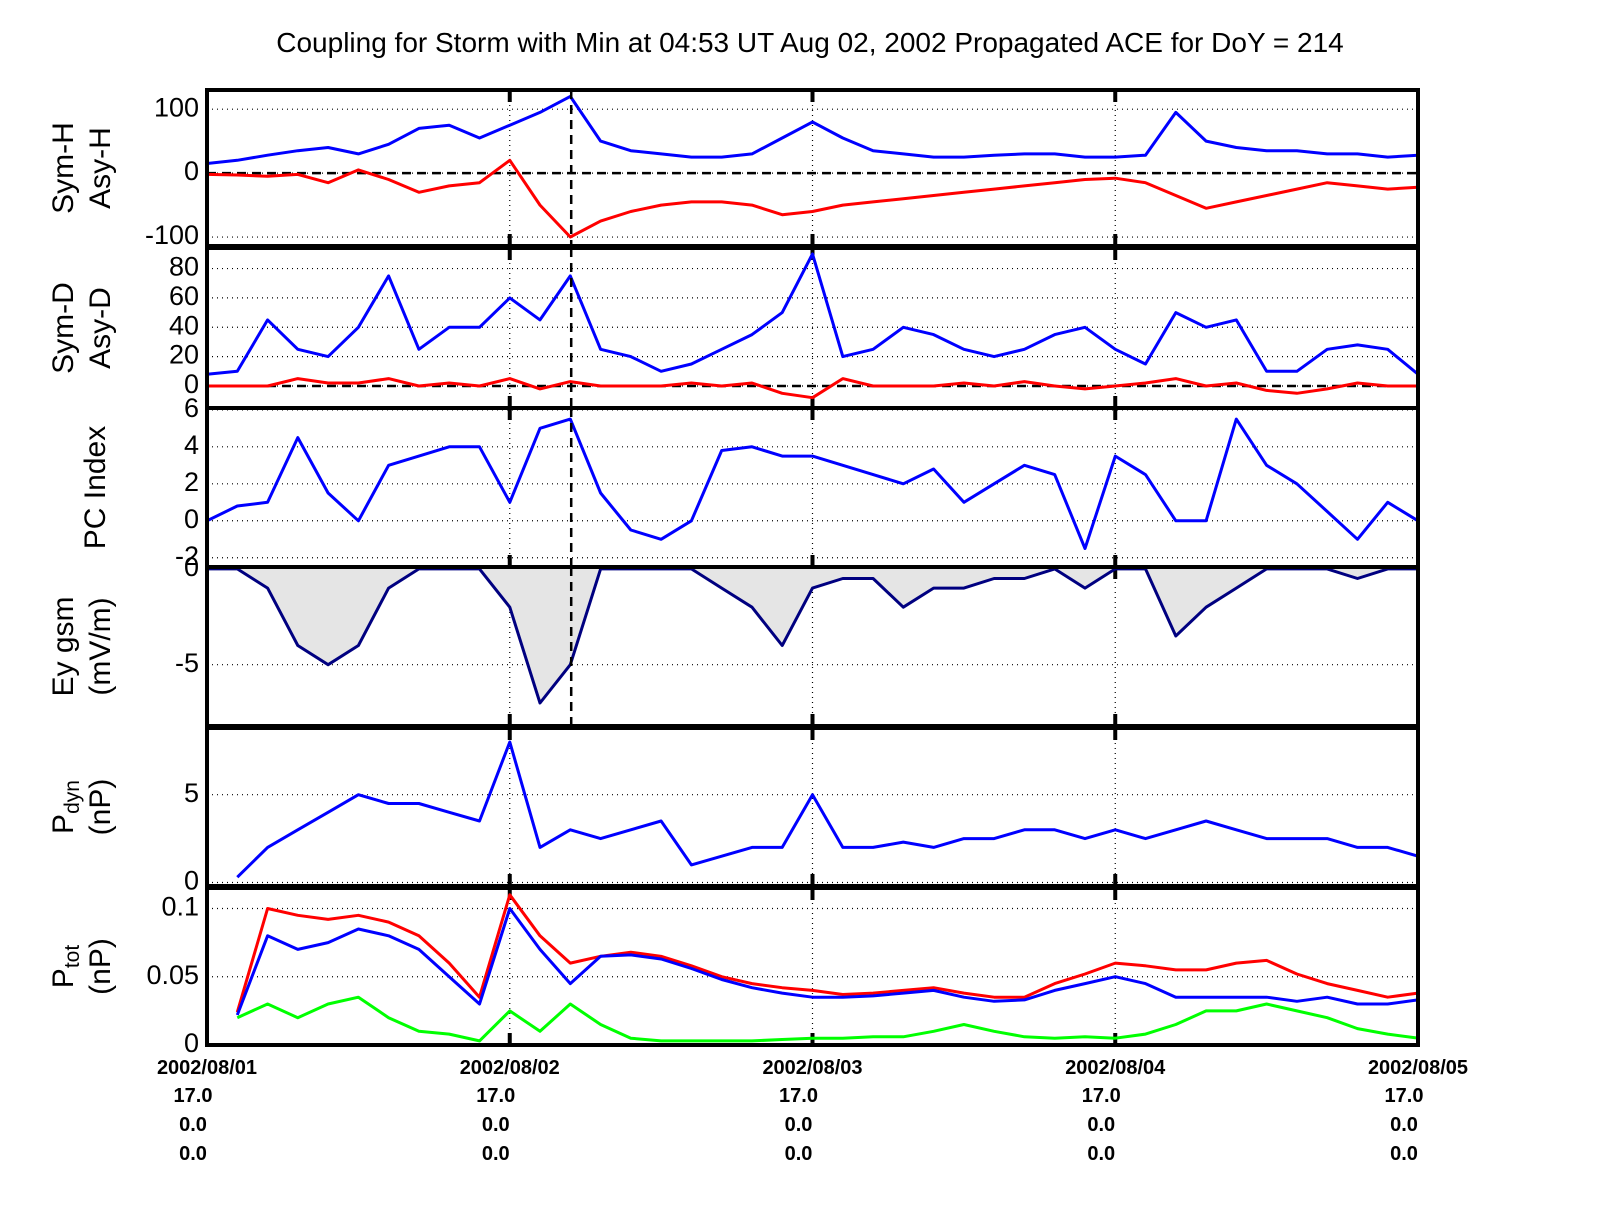 Image resolution: width=1601 pixels, height=1205 pixels. I want to click on y-axis-label-sub: dyn, so click(72, 797).